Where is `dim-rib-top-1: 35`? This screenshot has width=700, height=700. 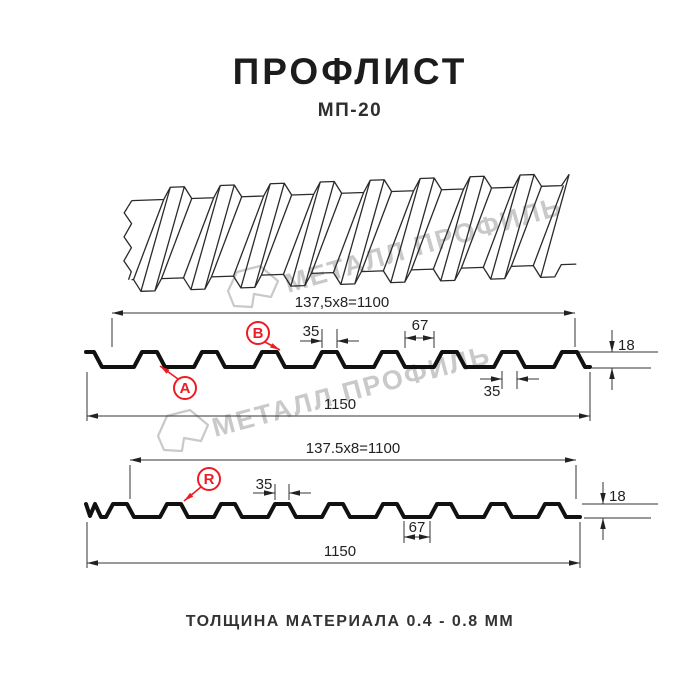 dim-rib-top-1: 35 is located at coordinates (329, 335).